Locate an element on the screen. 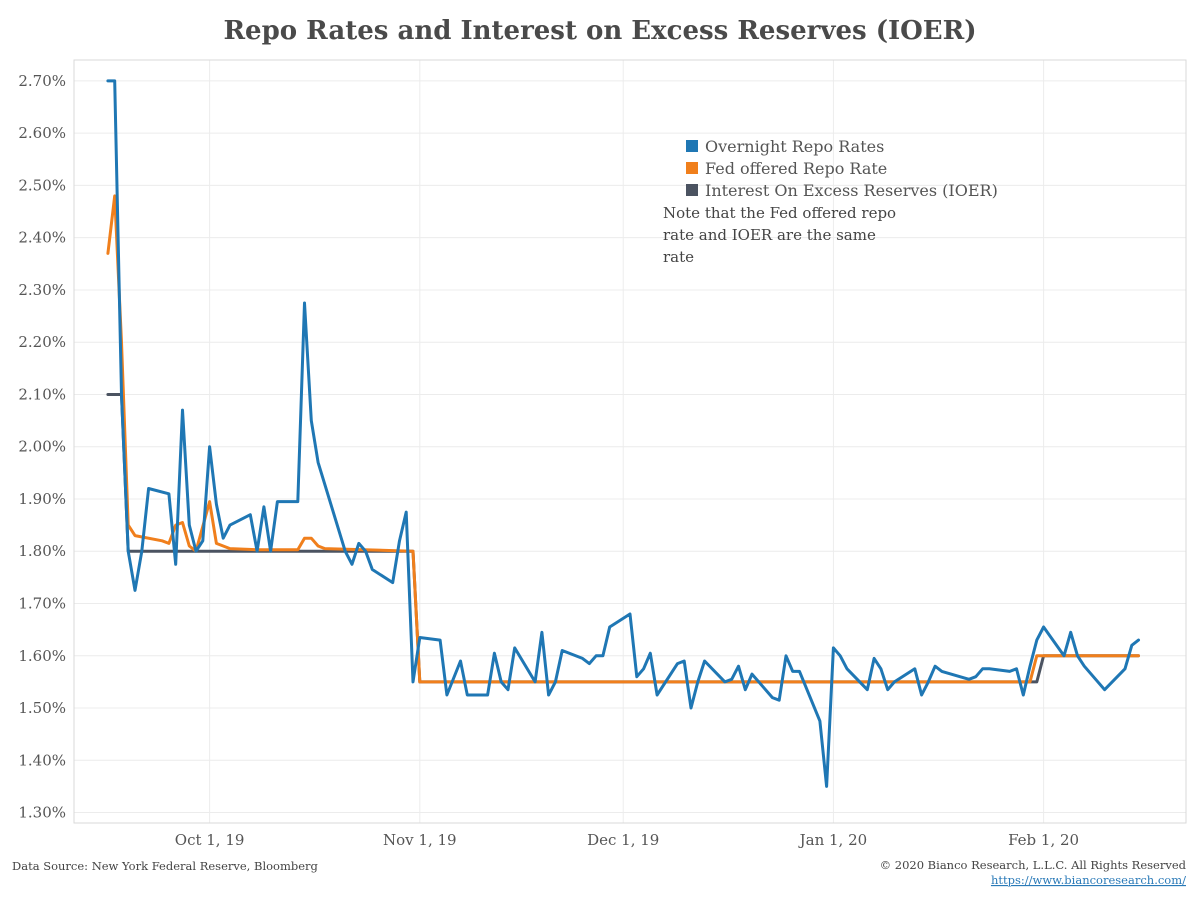  note-line-1: Note that the Fed offered repo is located at coordinates (779, 213).